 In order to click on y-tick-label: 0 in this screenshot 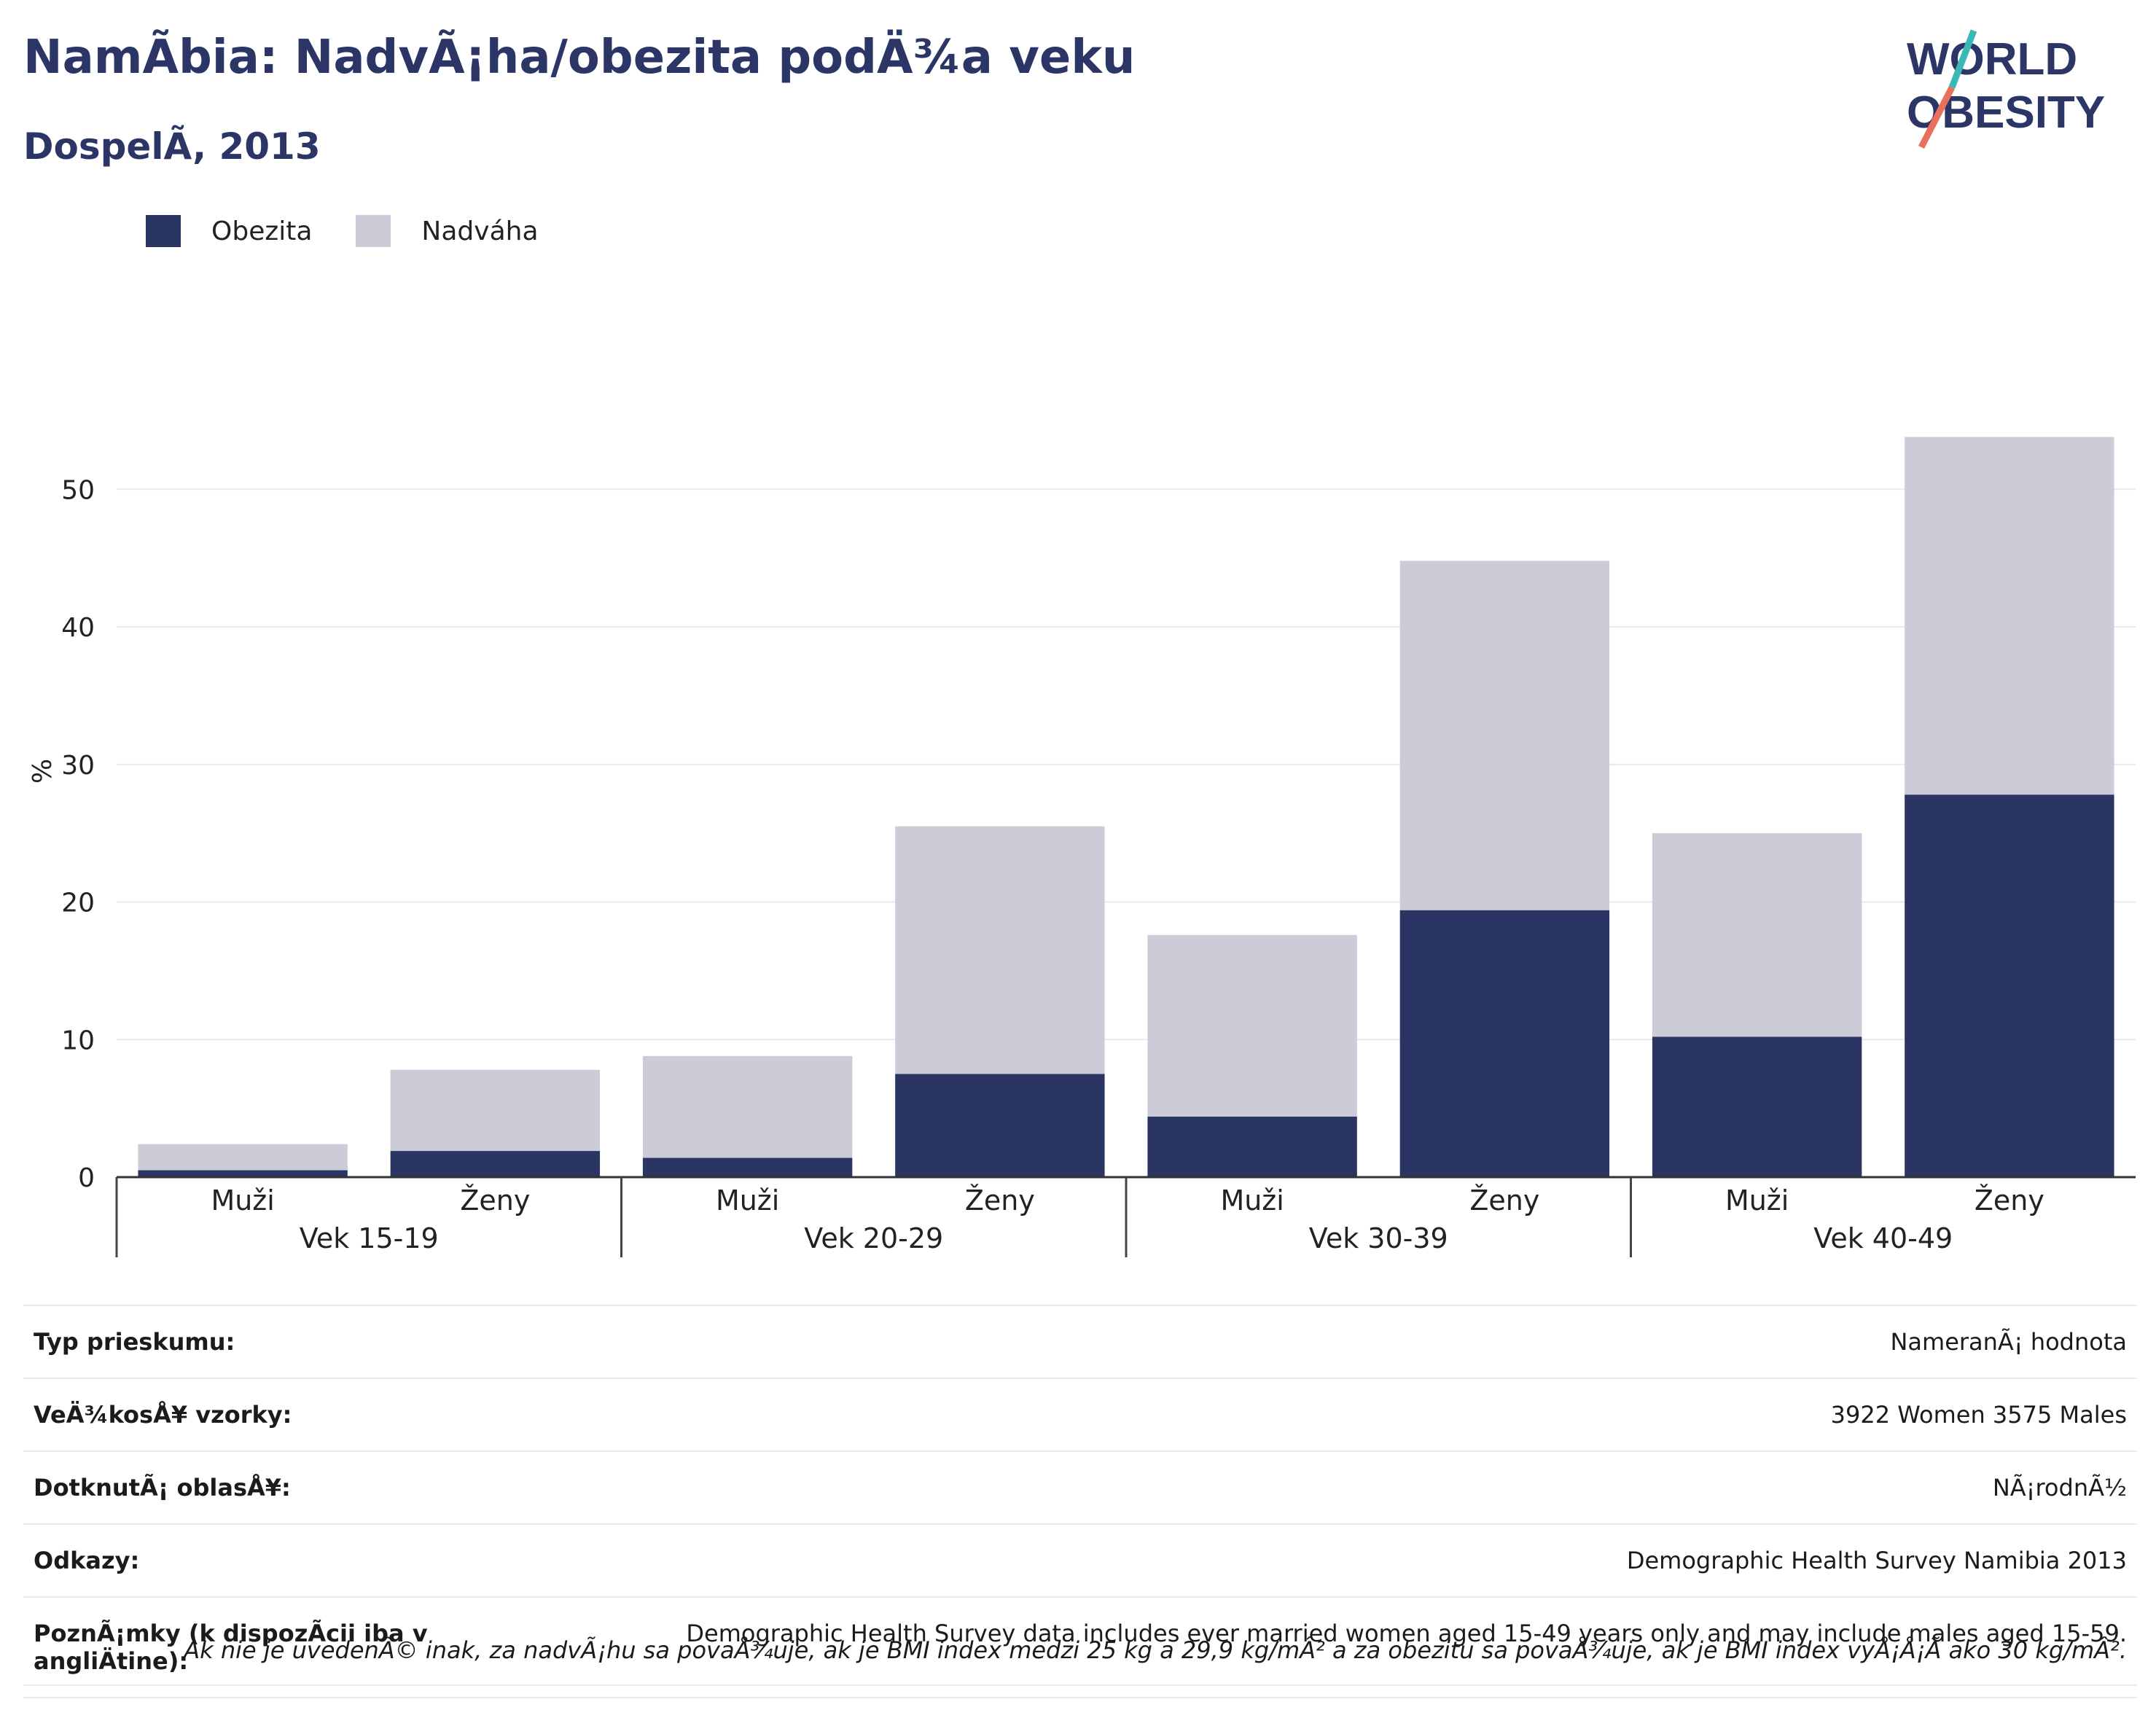, I will do `click(86, 1178)`.